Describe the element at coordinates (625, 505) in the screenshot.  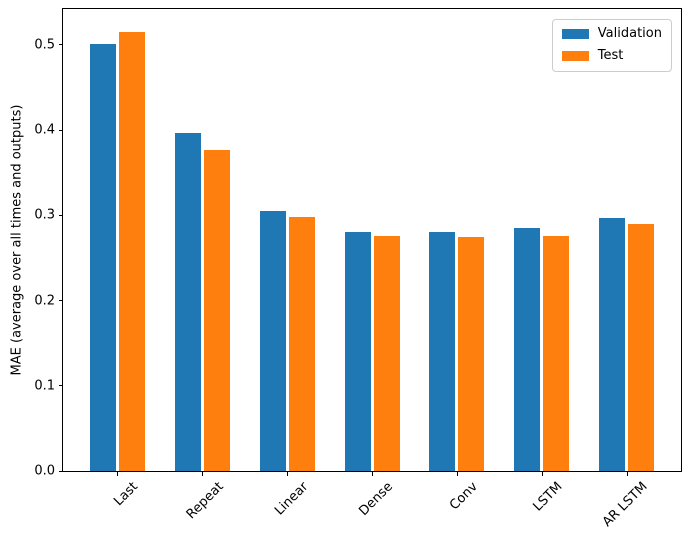
I see `x-tick-label: AR LSTM` at that location.